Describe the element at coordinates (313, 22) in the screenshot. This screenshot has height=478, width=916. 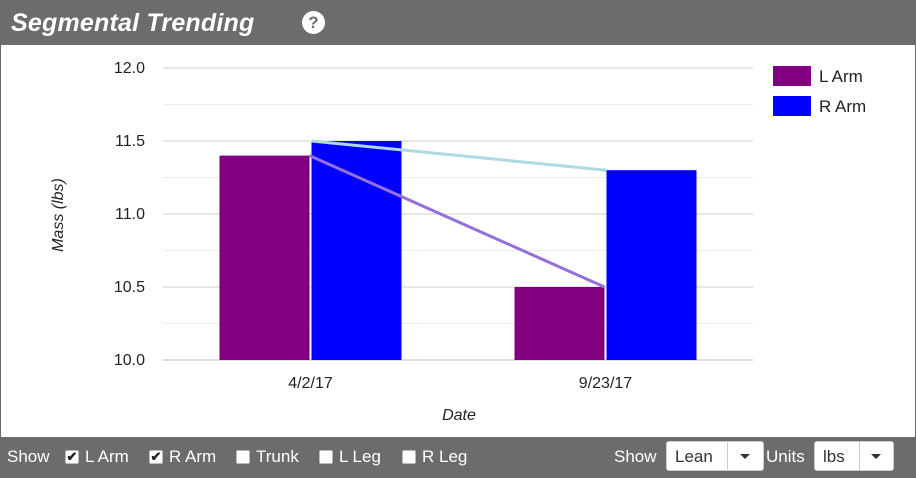
I see `question-circle-icon: ?` at that location.